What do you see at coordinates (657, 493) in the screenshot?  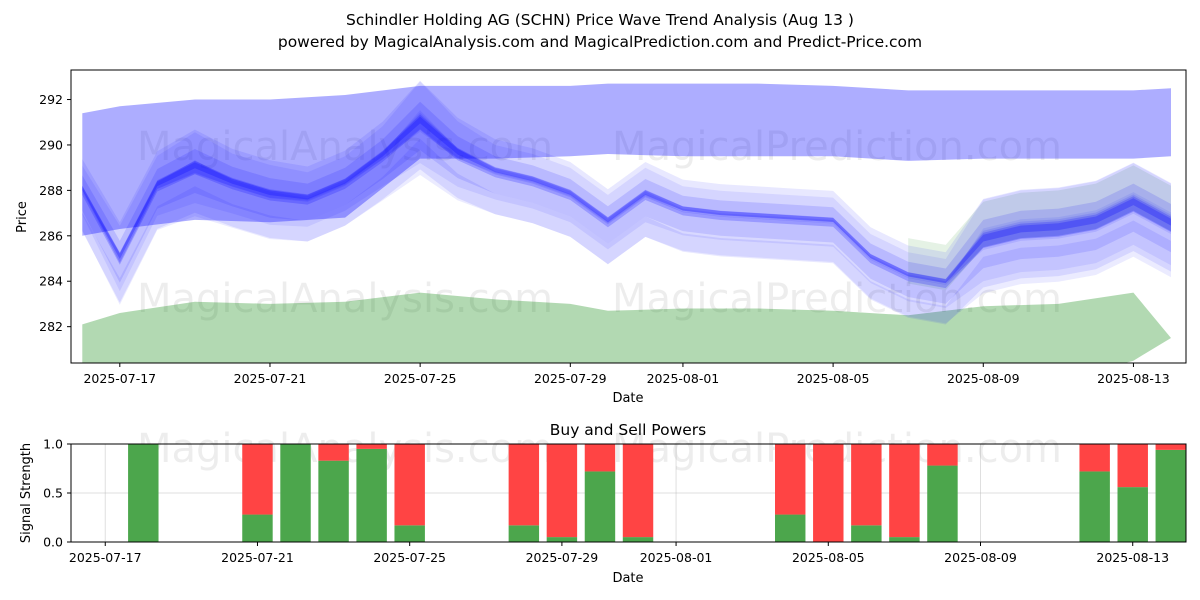 I see `signal-bars` at bounding box center [657, 493].